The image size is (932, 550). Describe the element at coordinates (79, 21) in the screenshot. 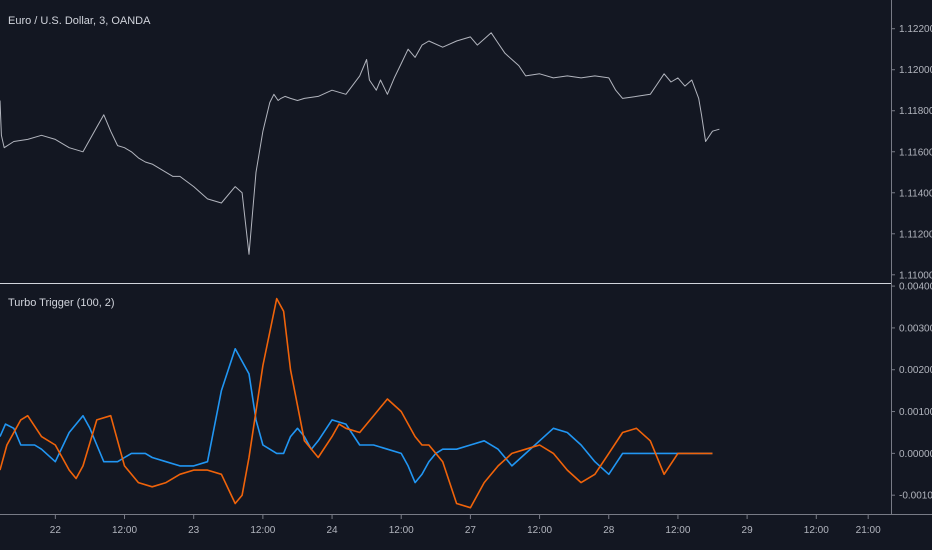

I see `price-pane-title: Euro / U.S. Dollar, 3, OANDA` at that location.